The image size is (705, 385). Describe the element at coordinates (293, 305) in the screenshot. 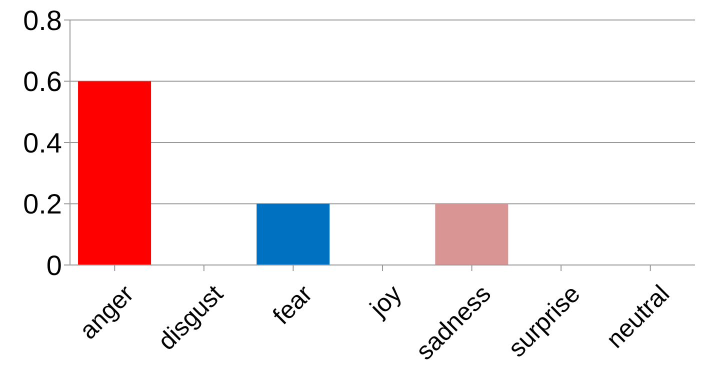

I see `x-tick-label: fear` at that location.